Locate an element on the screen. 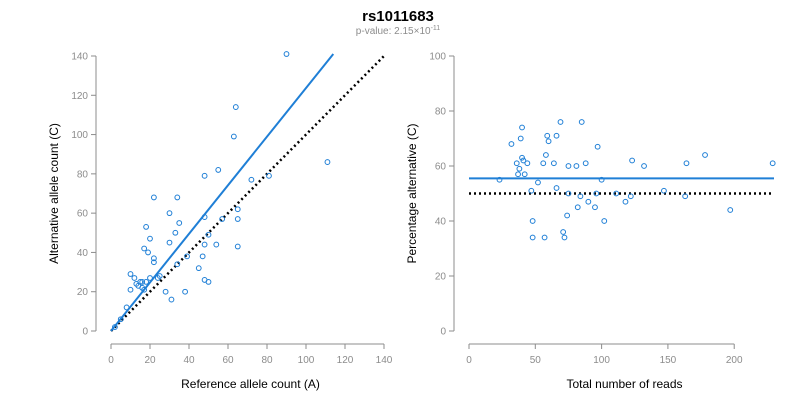 This screenshot has width=800, height=400. y-tick-label: 0 is located at coordinates (85, 332).